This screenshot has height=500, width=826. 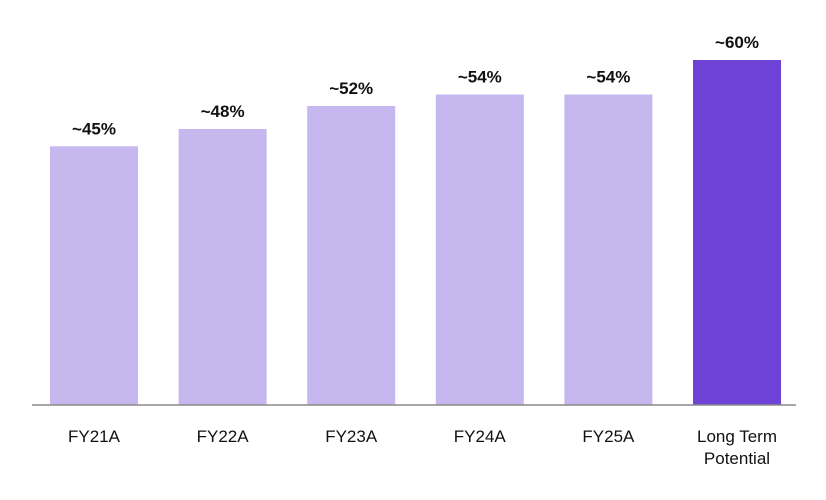 What do you see at coordinates (737, 458) in the screenshot?
I see `category-label-line: Potential` at bounding box center [737, 458].